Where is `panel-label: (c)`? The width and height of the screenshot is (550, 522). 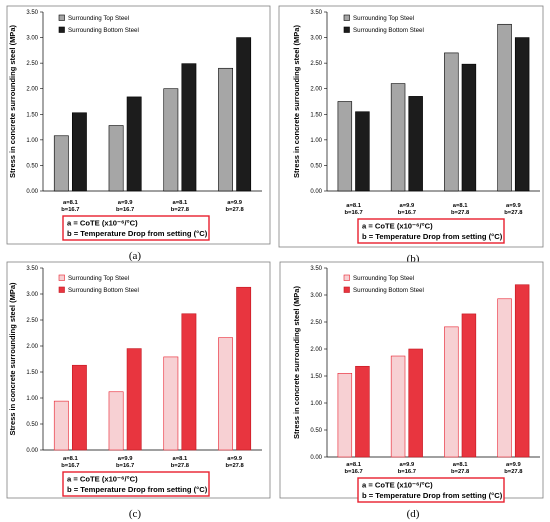 panel-label: (c) is located at coordinates (135, 514).